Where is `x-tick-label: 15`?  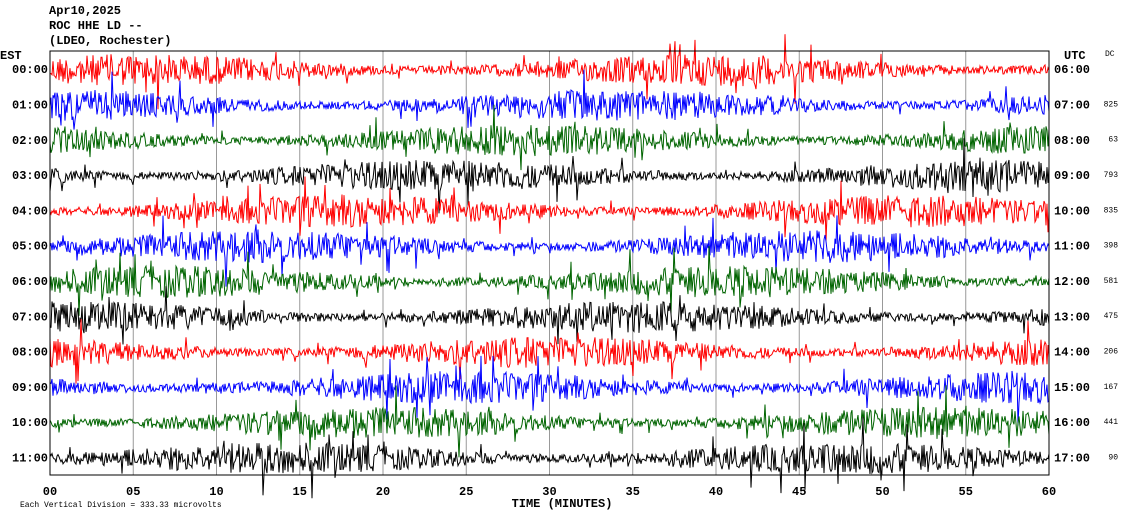
x-tick-label: 15 is located at coordinates (300, 492).